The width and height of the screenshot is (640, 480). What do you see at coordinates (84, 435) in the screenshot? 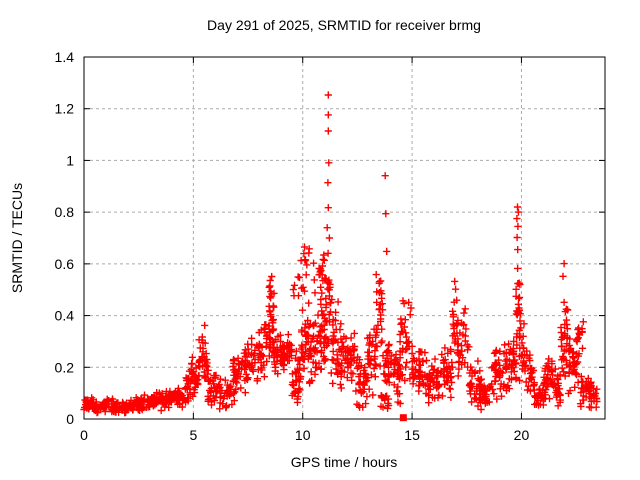
I see `x-tick-label: 0` at bounding box center [84, 435].